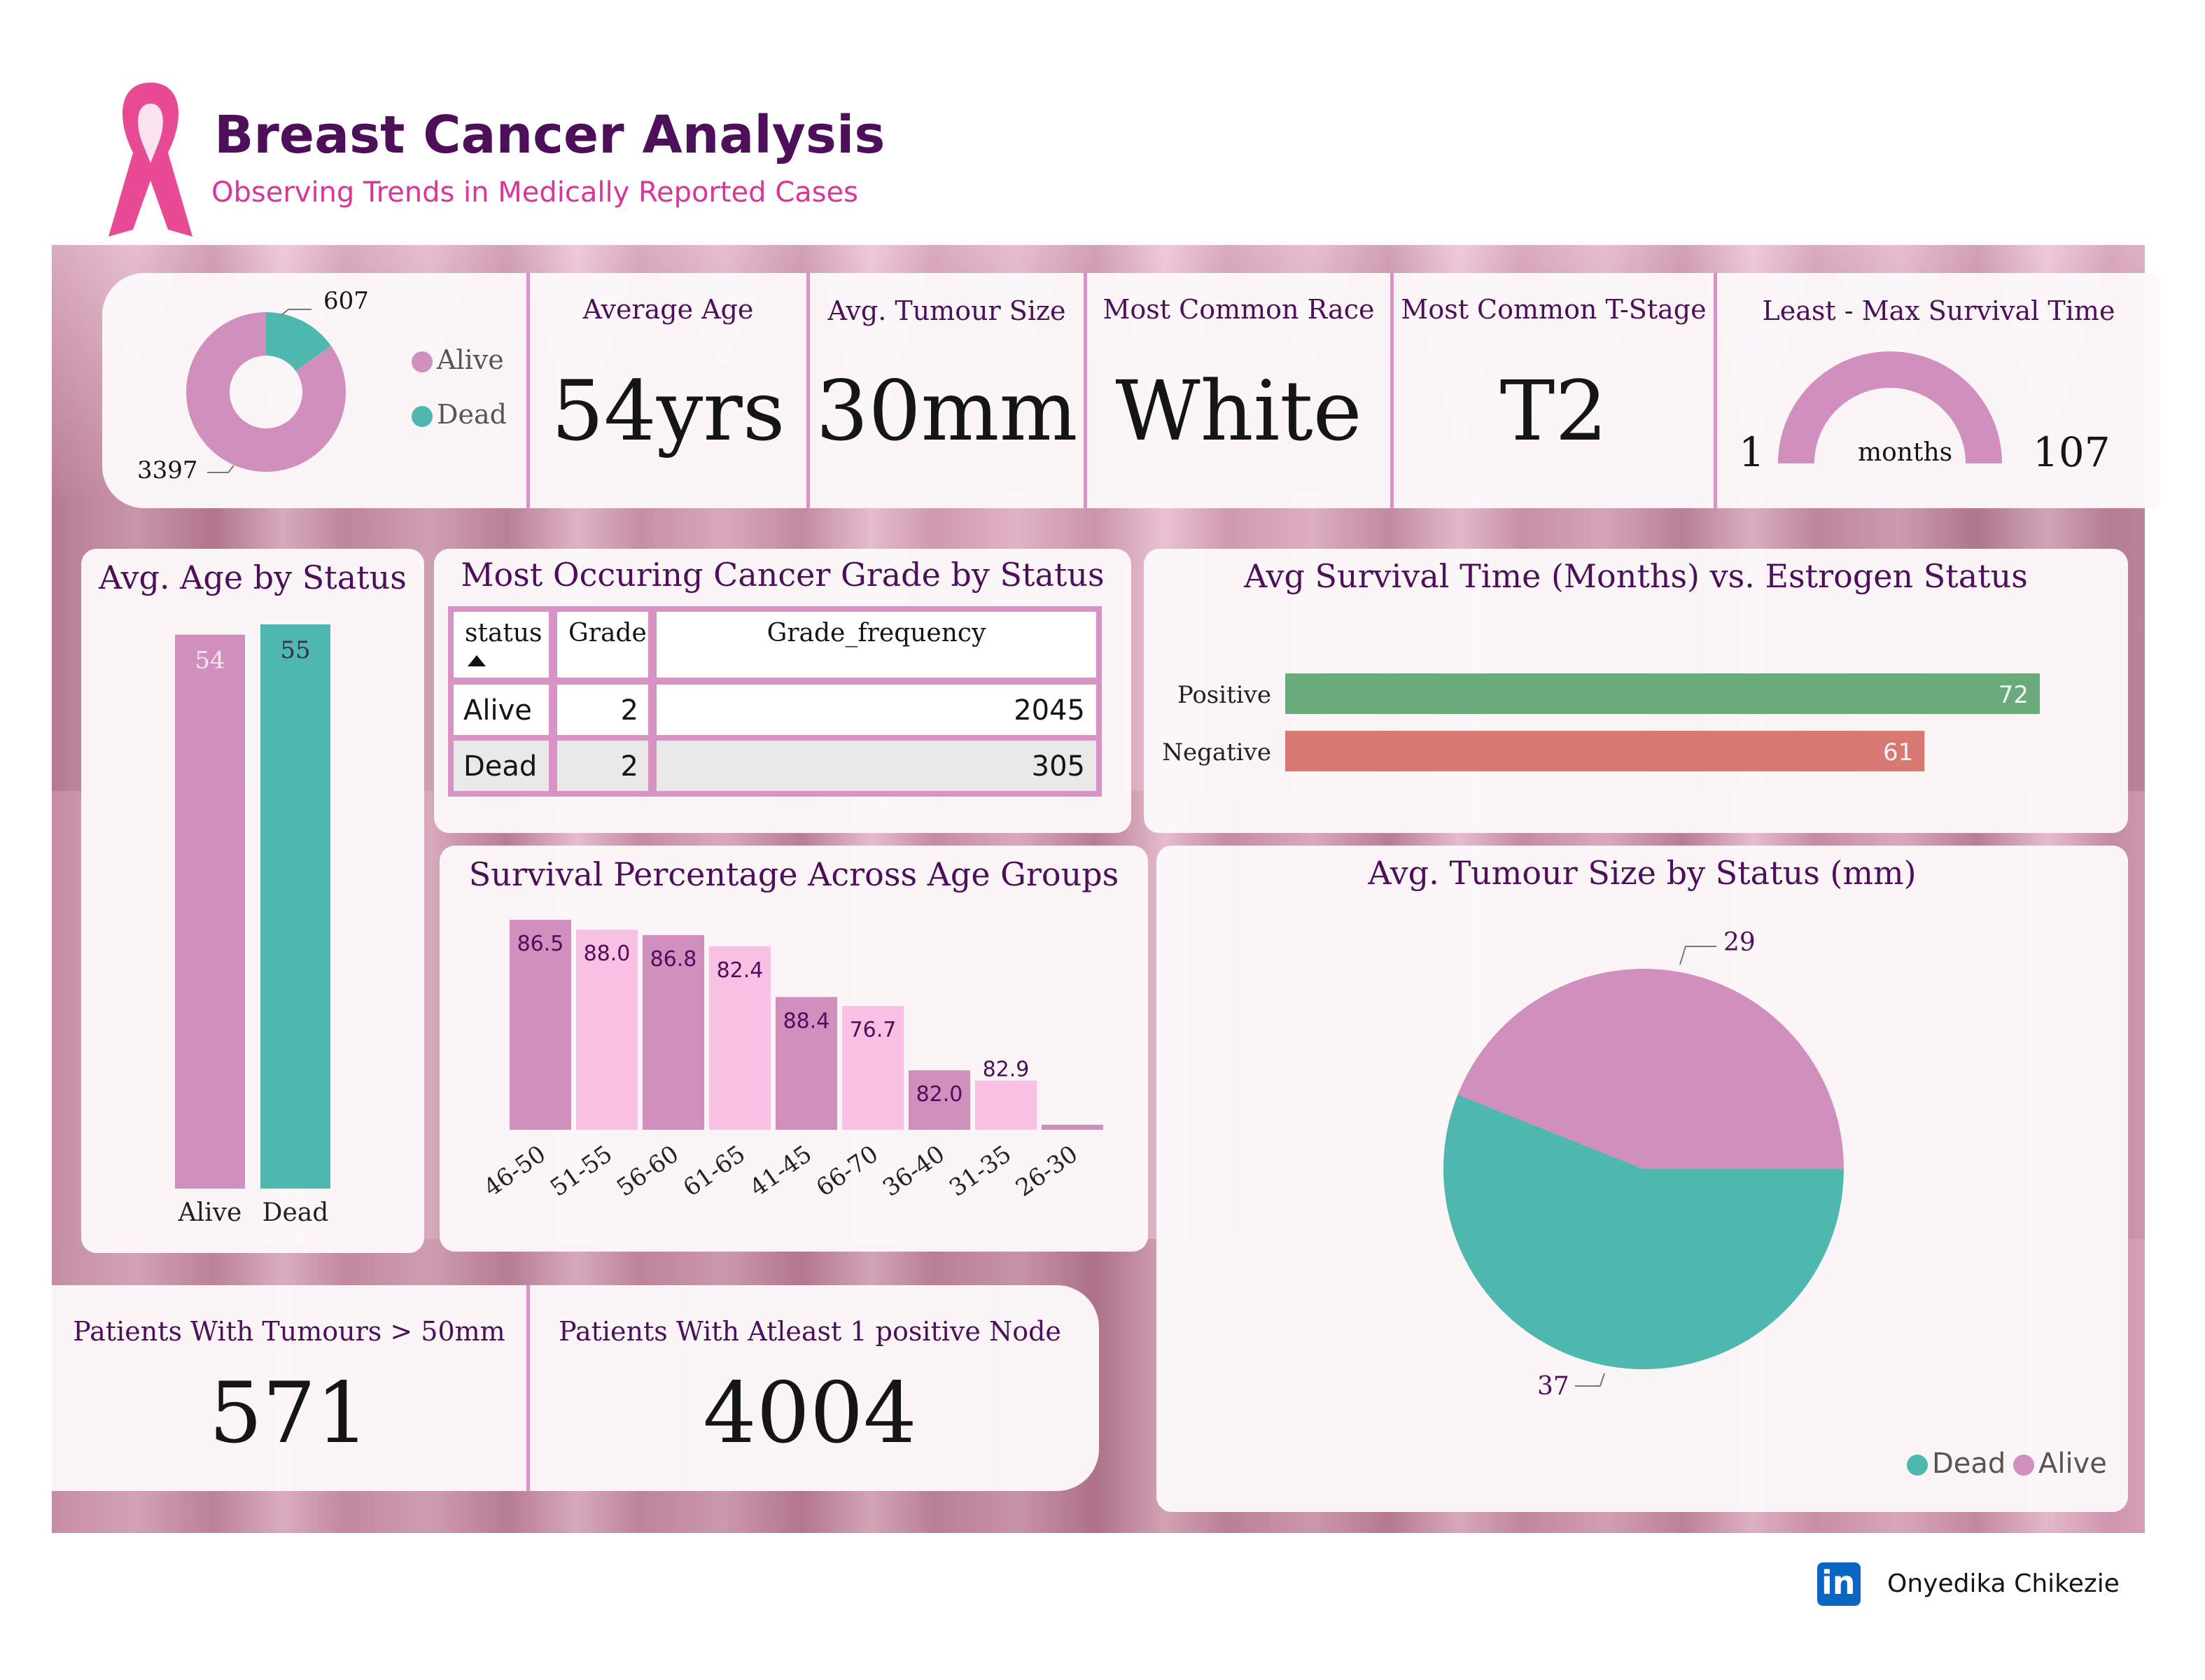 The height and width of the screenshot is (1680, 2205). I want to click on bar-category-label: 36-40, so click(914, 1171).